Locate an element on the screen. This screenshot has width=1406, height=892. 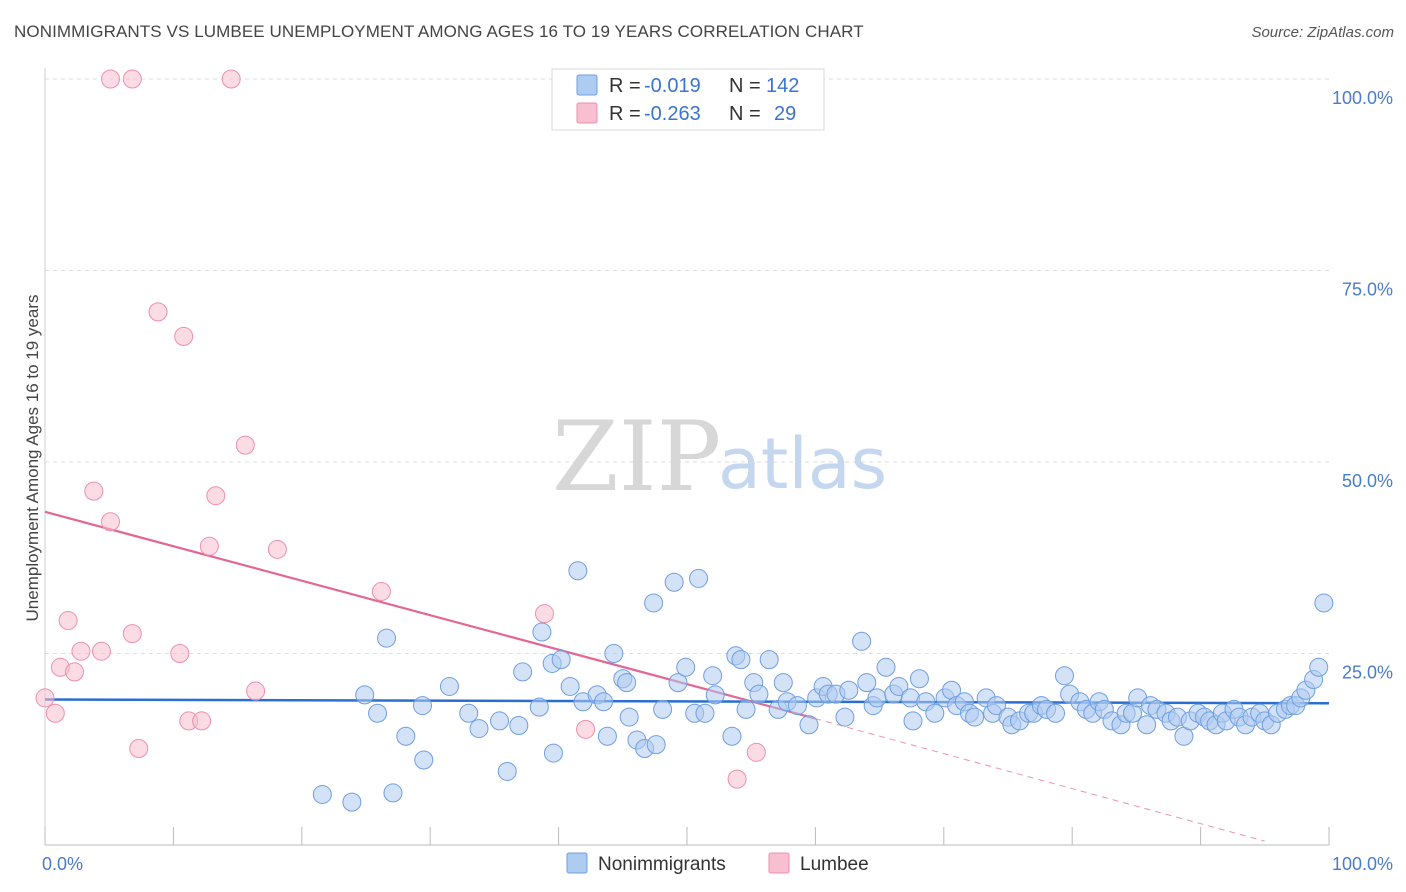
y-tick-label: 25.0% is located at coordinates (1367, 673).